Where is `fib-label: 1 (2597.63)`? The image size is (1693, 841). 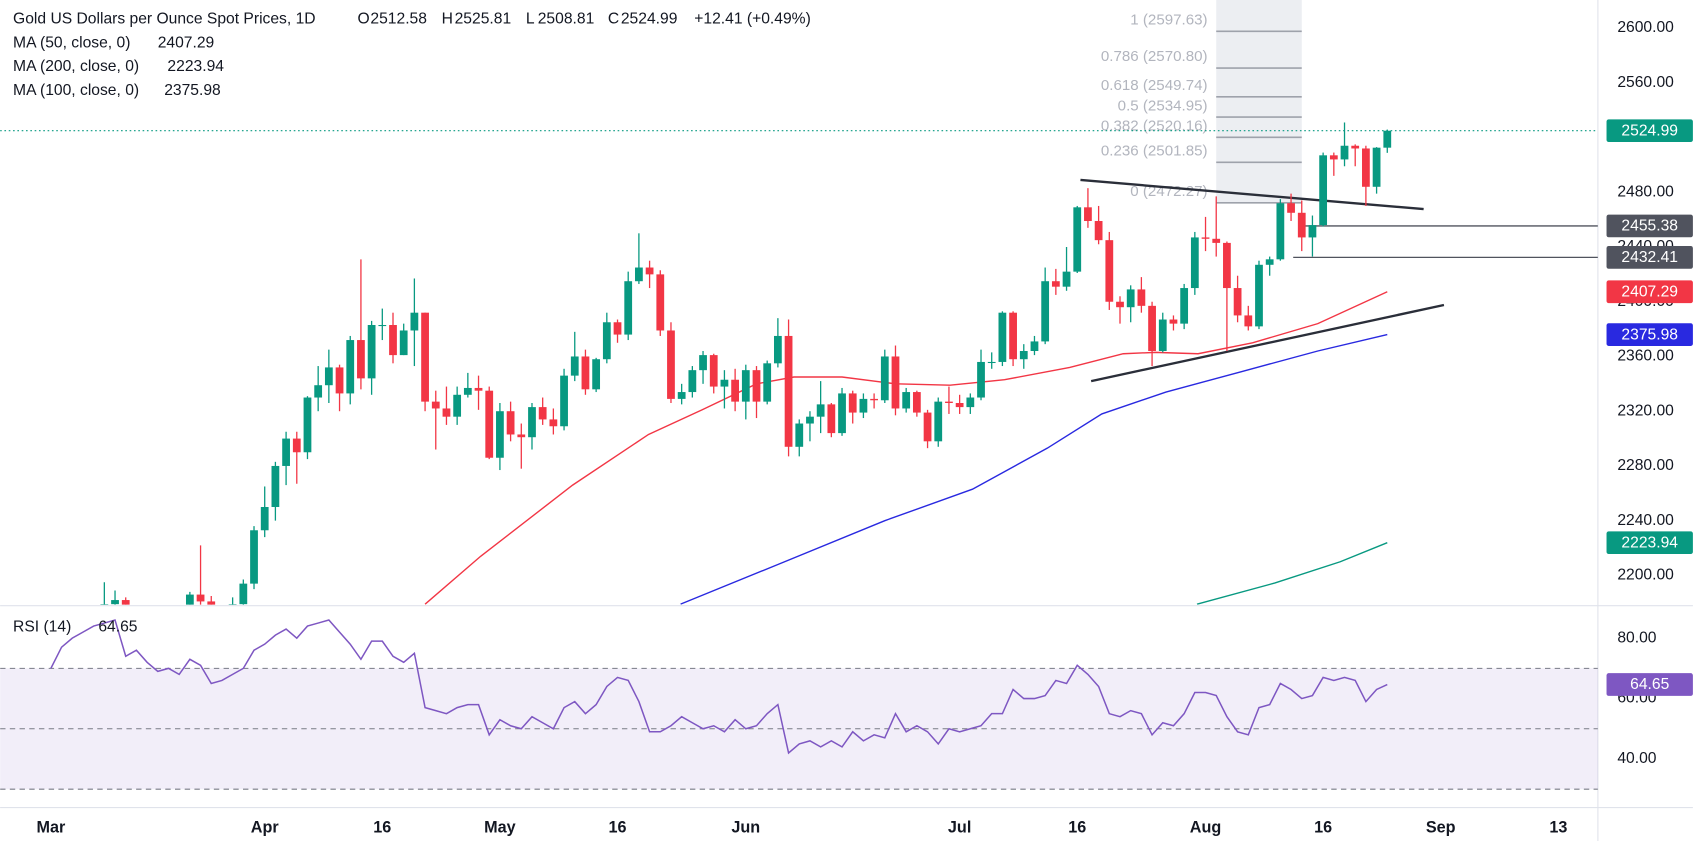 fib-label: 1 (2597.63) is located at coordinates (1168, 19).